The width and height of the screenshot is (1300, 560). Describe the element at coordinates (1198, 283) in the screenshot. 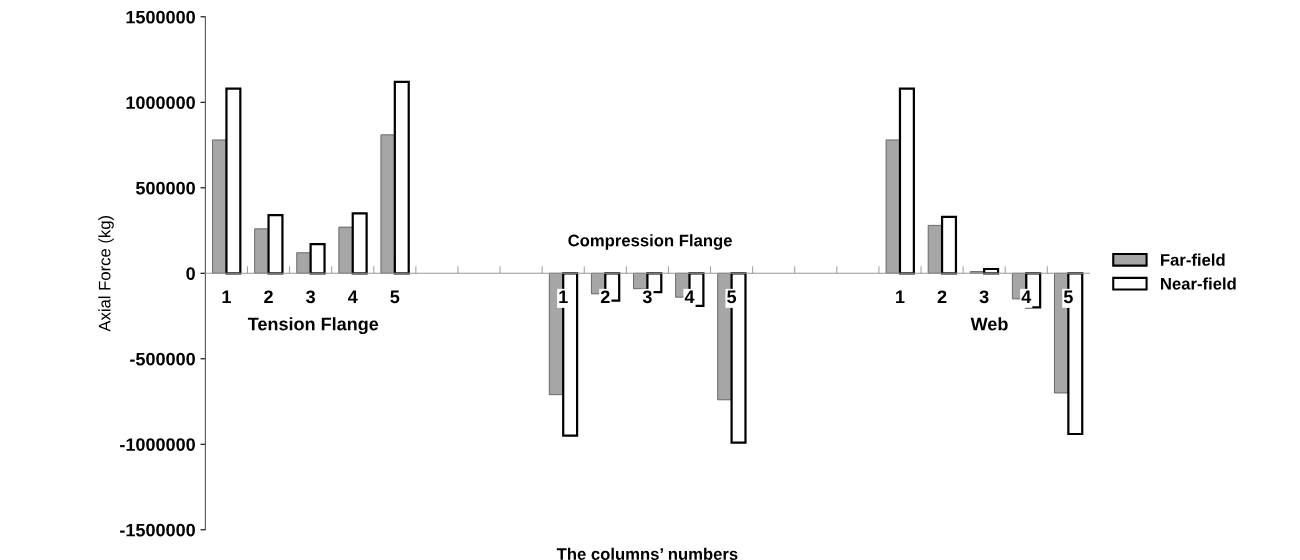

I see `legend-label: Near-field` at that location.